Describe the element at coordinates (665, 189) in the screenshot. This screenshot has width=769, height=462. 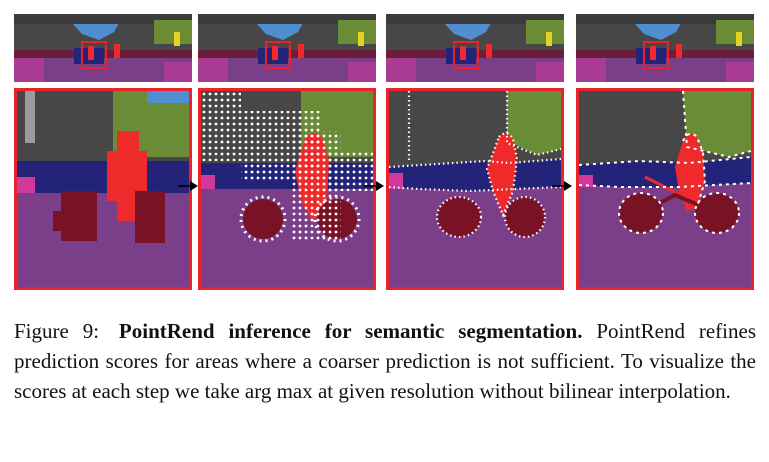
I see `zoom-panel-final` at that location.